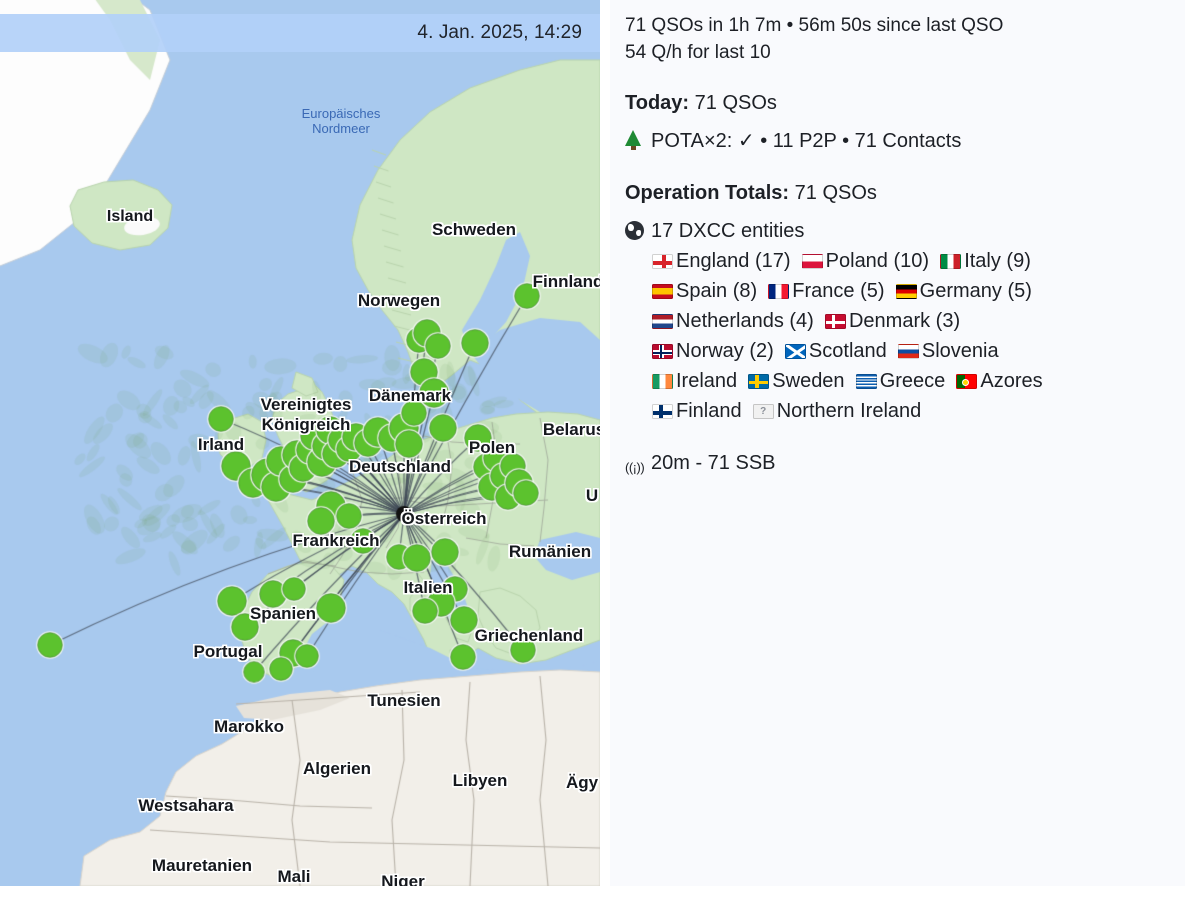 This screenshot has width=1200, height=900. I want to click on dxcc-row: Ireland Sweden Greece Azores, so click(900, 381).